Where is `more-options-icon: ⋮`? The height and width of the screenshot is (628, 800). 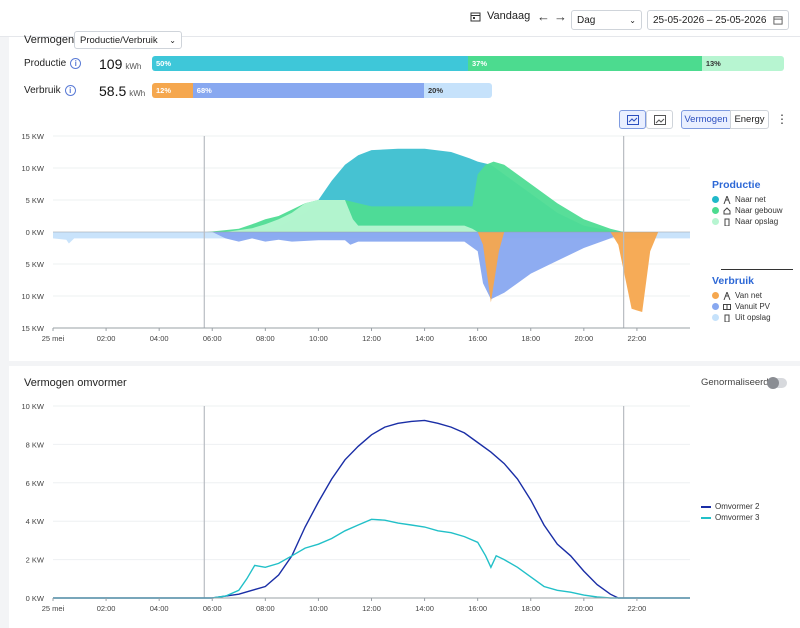 more-options-icon: ⋮ is located at coordinates (782, 119).